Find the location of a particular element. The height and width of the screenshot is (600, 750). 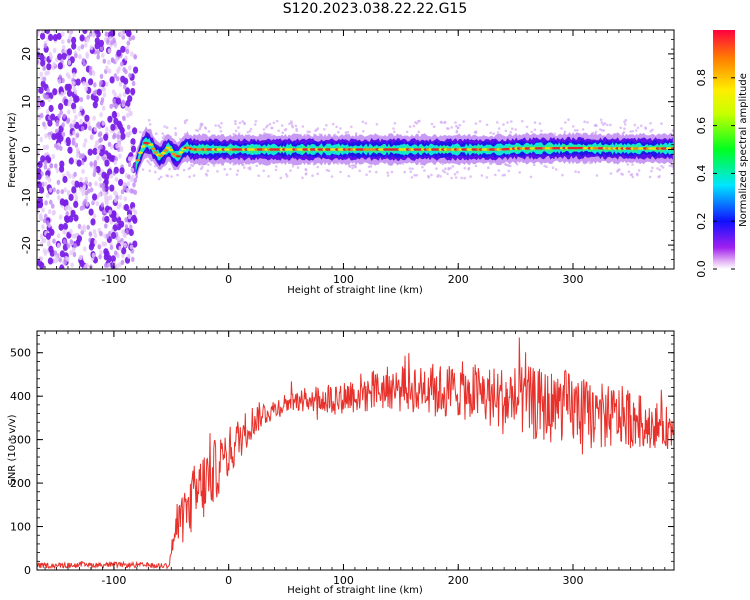

x-tick-label: 100 is located at coordinates (343, 580).